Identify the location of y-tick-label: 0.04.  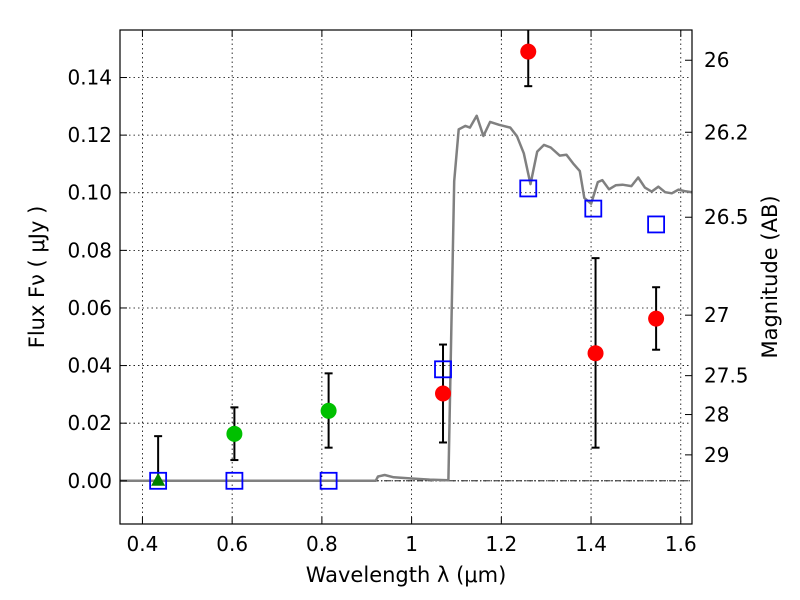
(89, 366).